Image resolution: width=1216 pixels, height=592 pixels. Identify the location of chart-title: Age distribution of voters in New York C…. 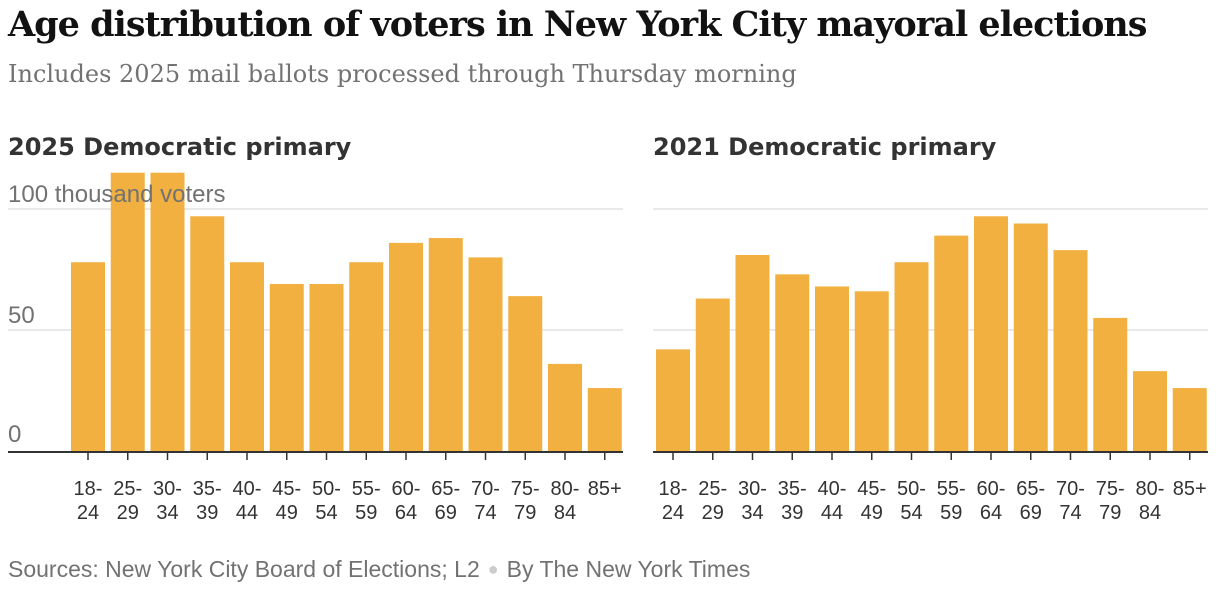
(577, 24).